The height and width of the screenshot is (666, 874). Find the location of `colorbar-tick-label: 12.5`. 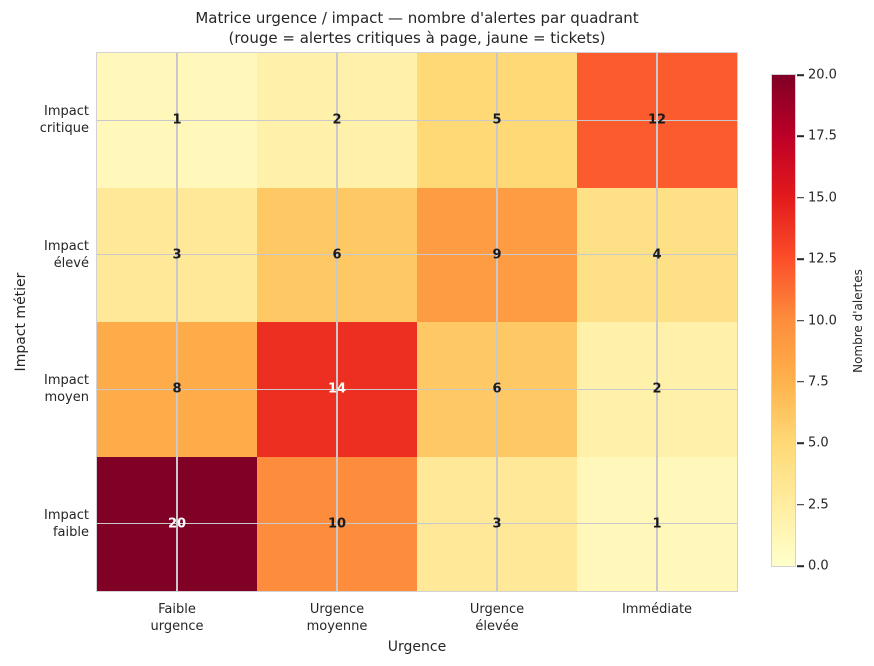

colorbar-tick-label: 12.5 is located at coordinates (822, 259).